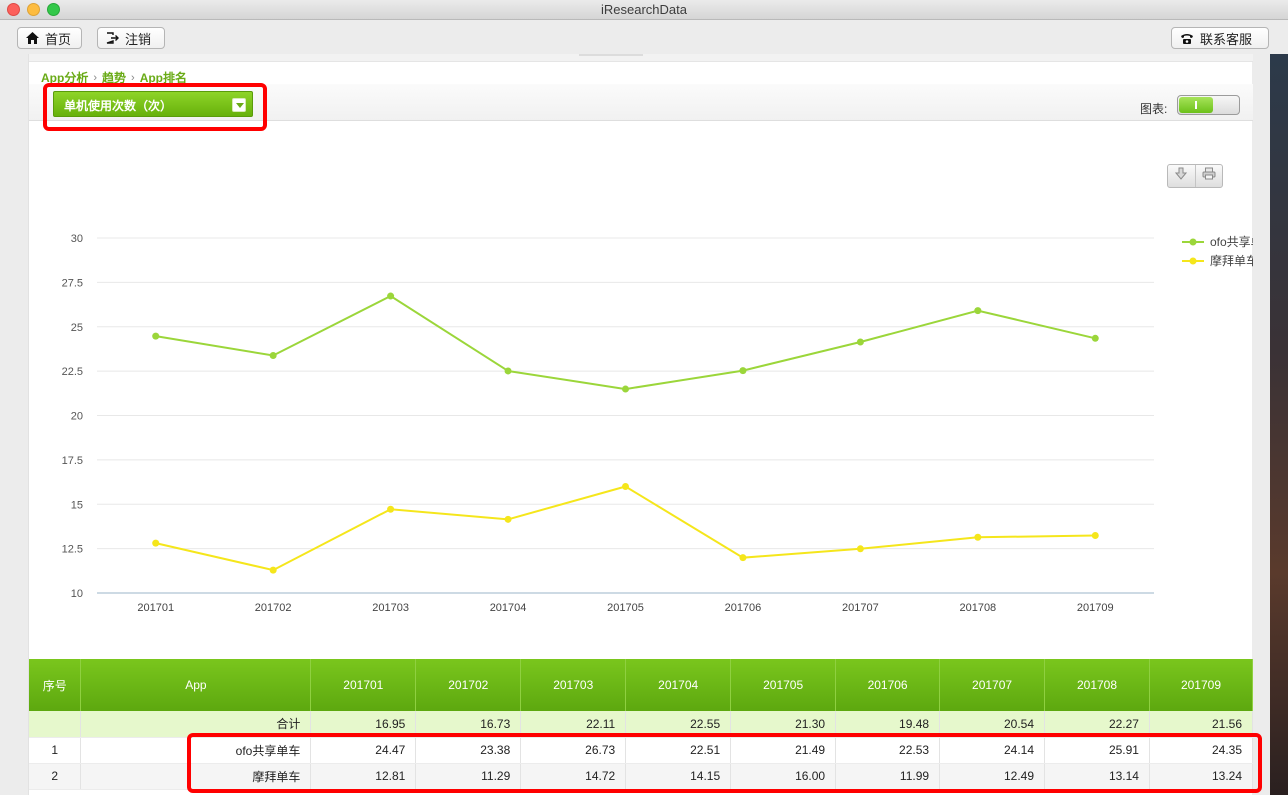 The image size is (1288, 795). I want to click on breadcrumb-trend: 趋势, so click(114, 78).